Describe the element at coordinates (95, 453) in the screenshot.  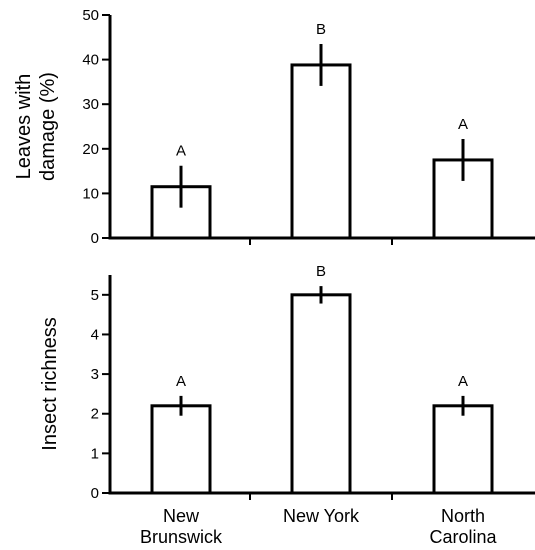
I see `y-tick-label-2-1: 1` at that location.